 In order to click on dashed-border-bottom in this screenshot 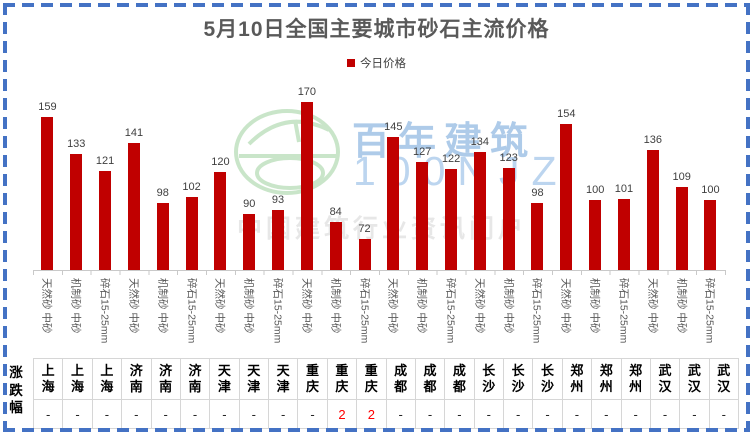, I will do `click(376, 430)`.